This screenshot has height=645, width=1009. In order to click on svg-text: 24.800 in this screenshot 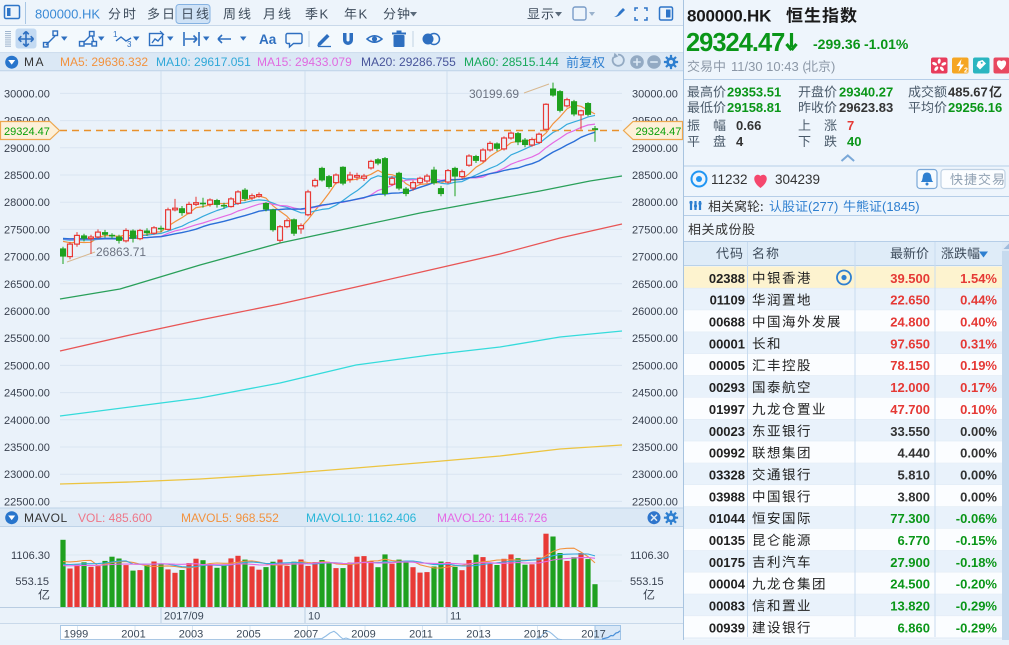, I will do `click(910, 322)`.